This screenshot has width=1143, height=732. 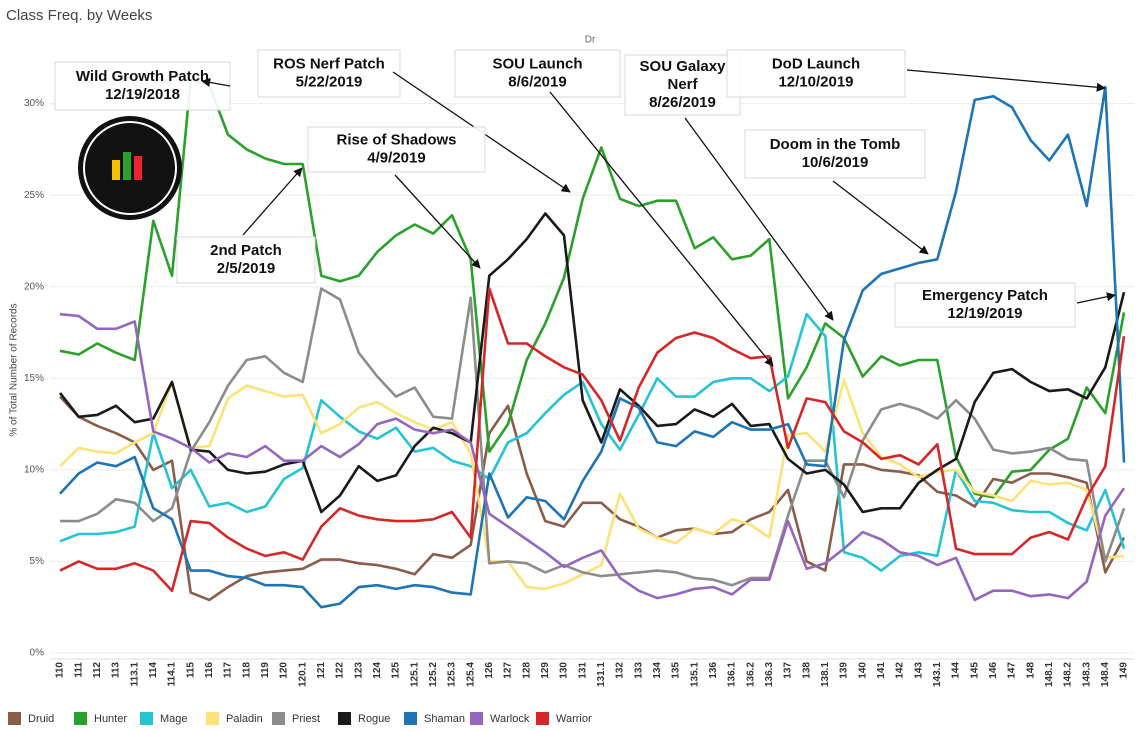 I want to click on x-tick-label: 124, so click(x=377, y=670).